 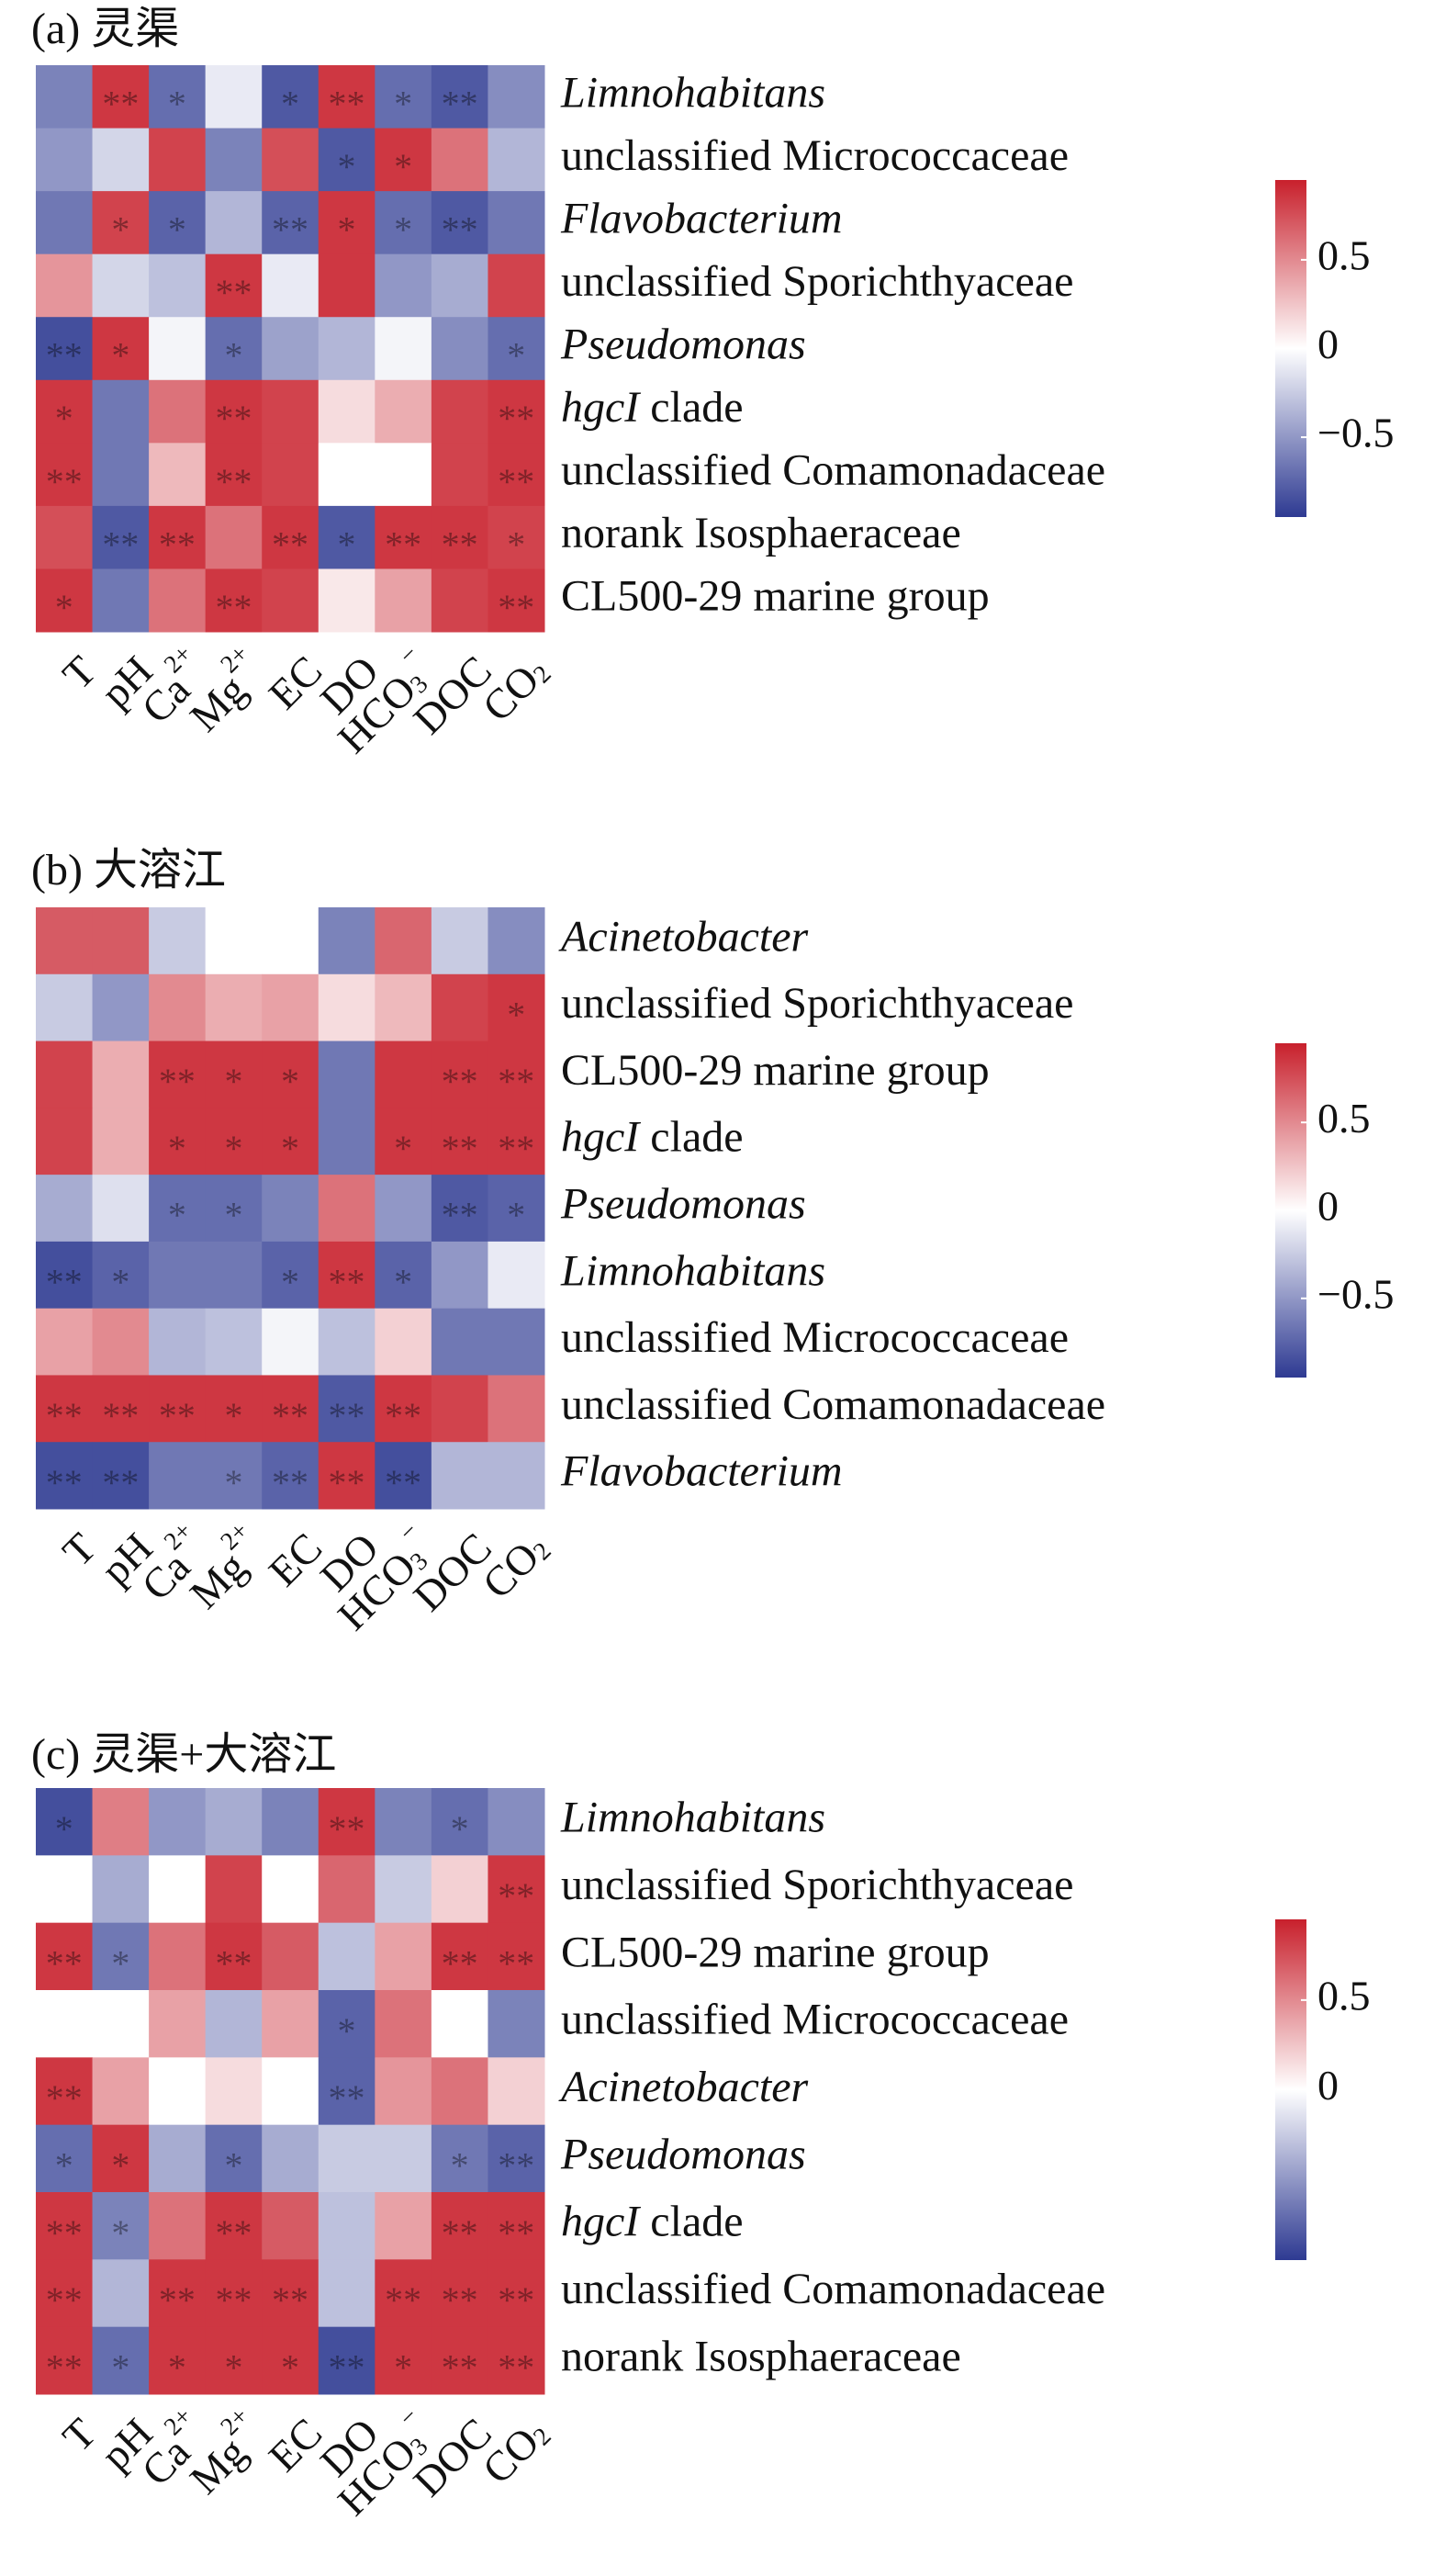 What do you see at coordinates (1328, 344) in the screenshot?
I see `colorbar-tick-label: 0` at bounding box center [1328, 344].